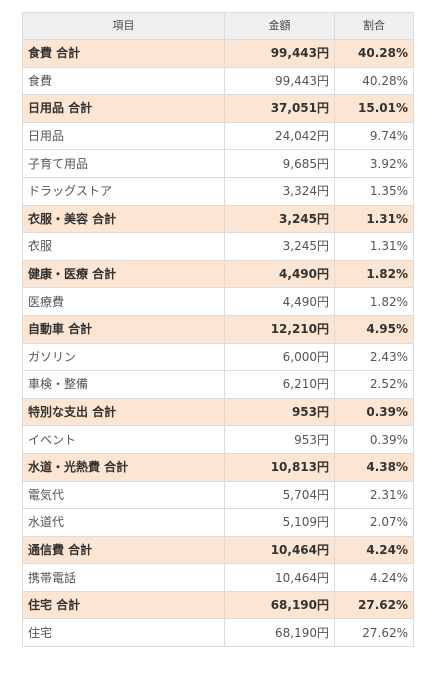 This screenshot has width=444, height=678. What do you see at coordinates (123, 26) in the screenshot?
I see `header-item: 項目` at bounding box center [123, 26].